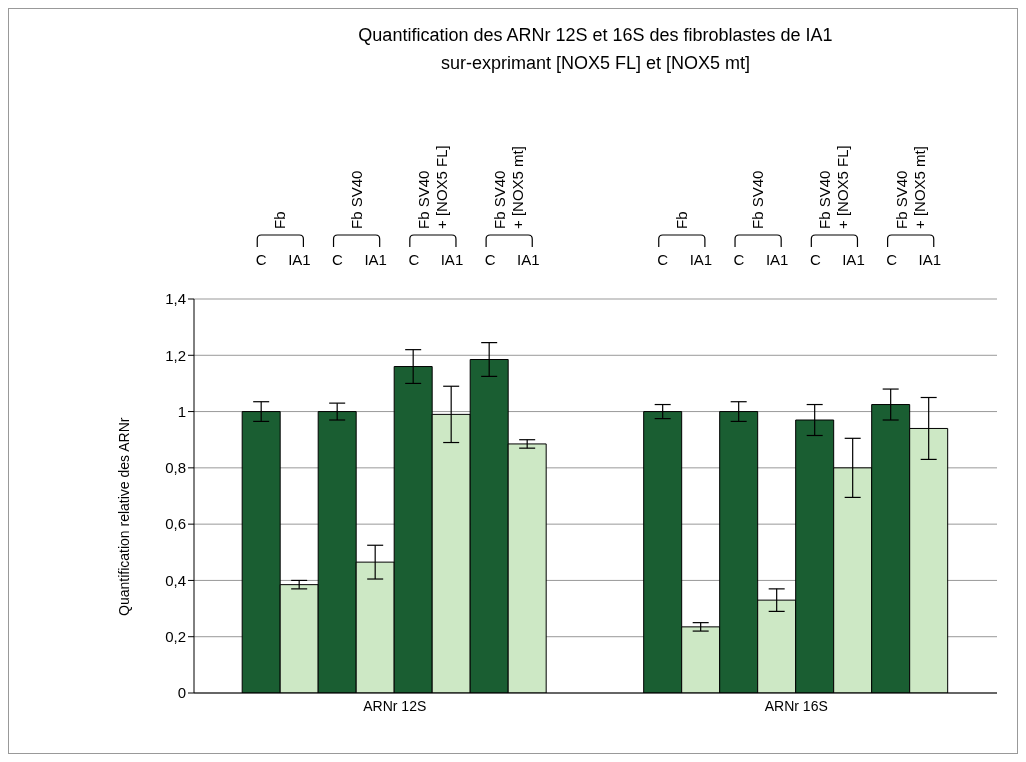 The height and width of the screenshot is (762, 1026). I want to click on y-tick-label: 0,8, so click(175, 468).